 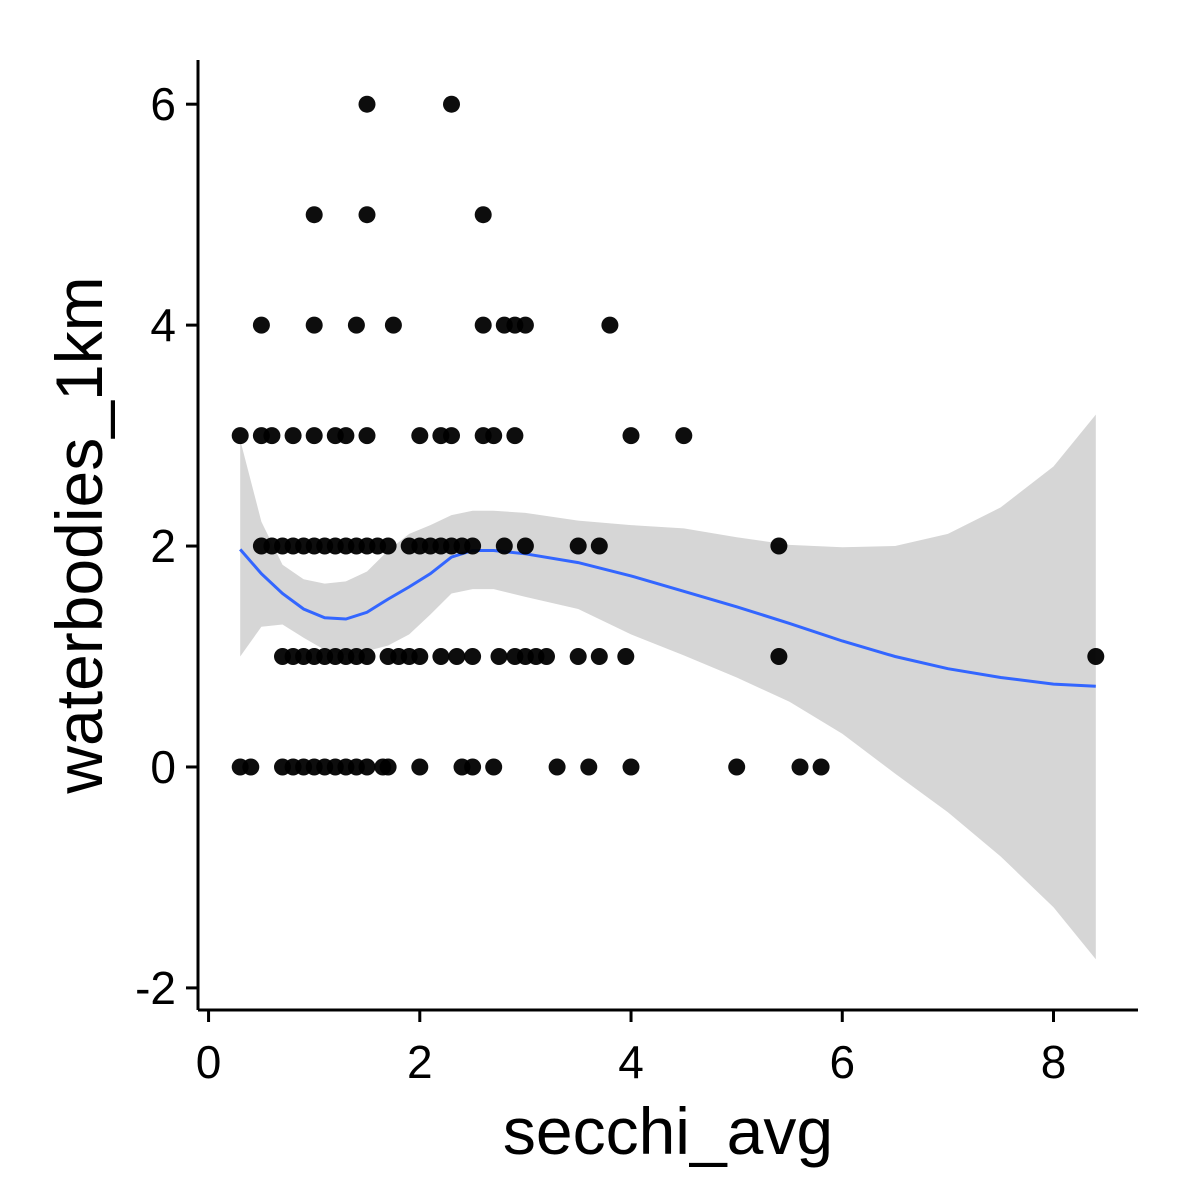 What do you see at coordinates (1054, 1062) in the screenshot?
I see `x-tick-label: 8` at bounding box center [1054, 1062].